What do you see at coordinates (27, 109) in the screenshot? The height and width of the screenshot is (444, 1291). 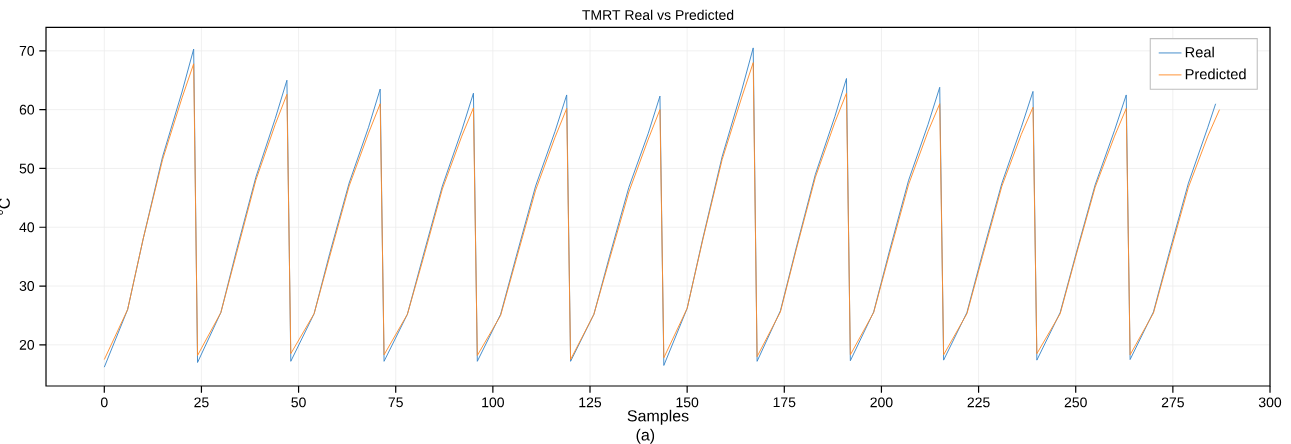 I see `y-tick-label: 60` at bounding box center [27, 109].